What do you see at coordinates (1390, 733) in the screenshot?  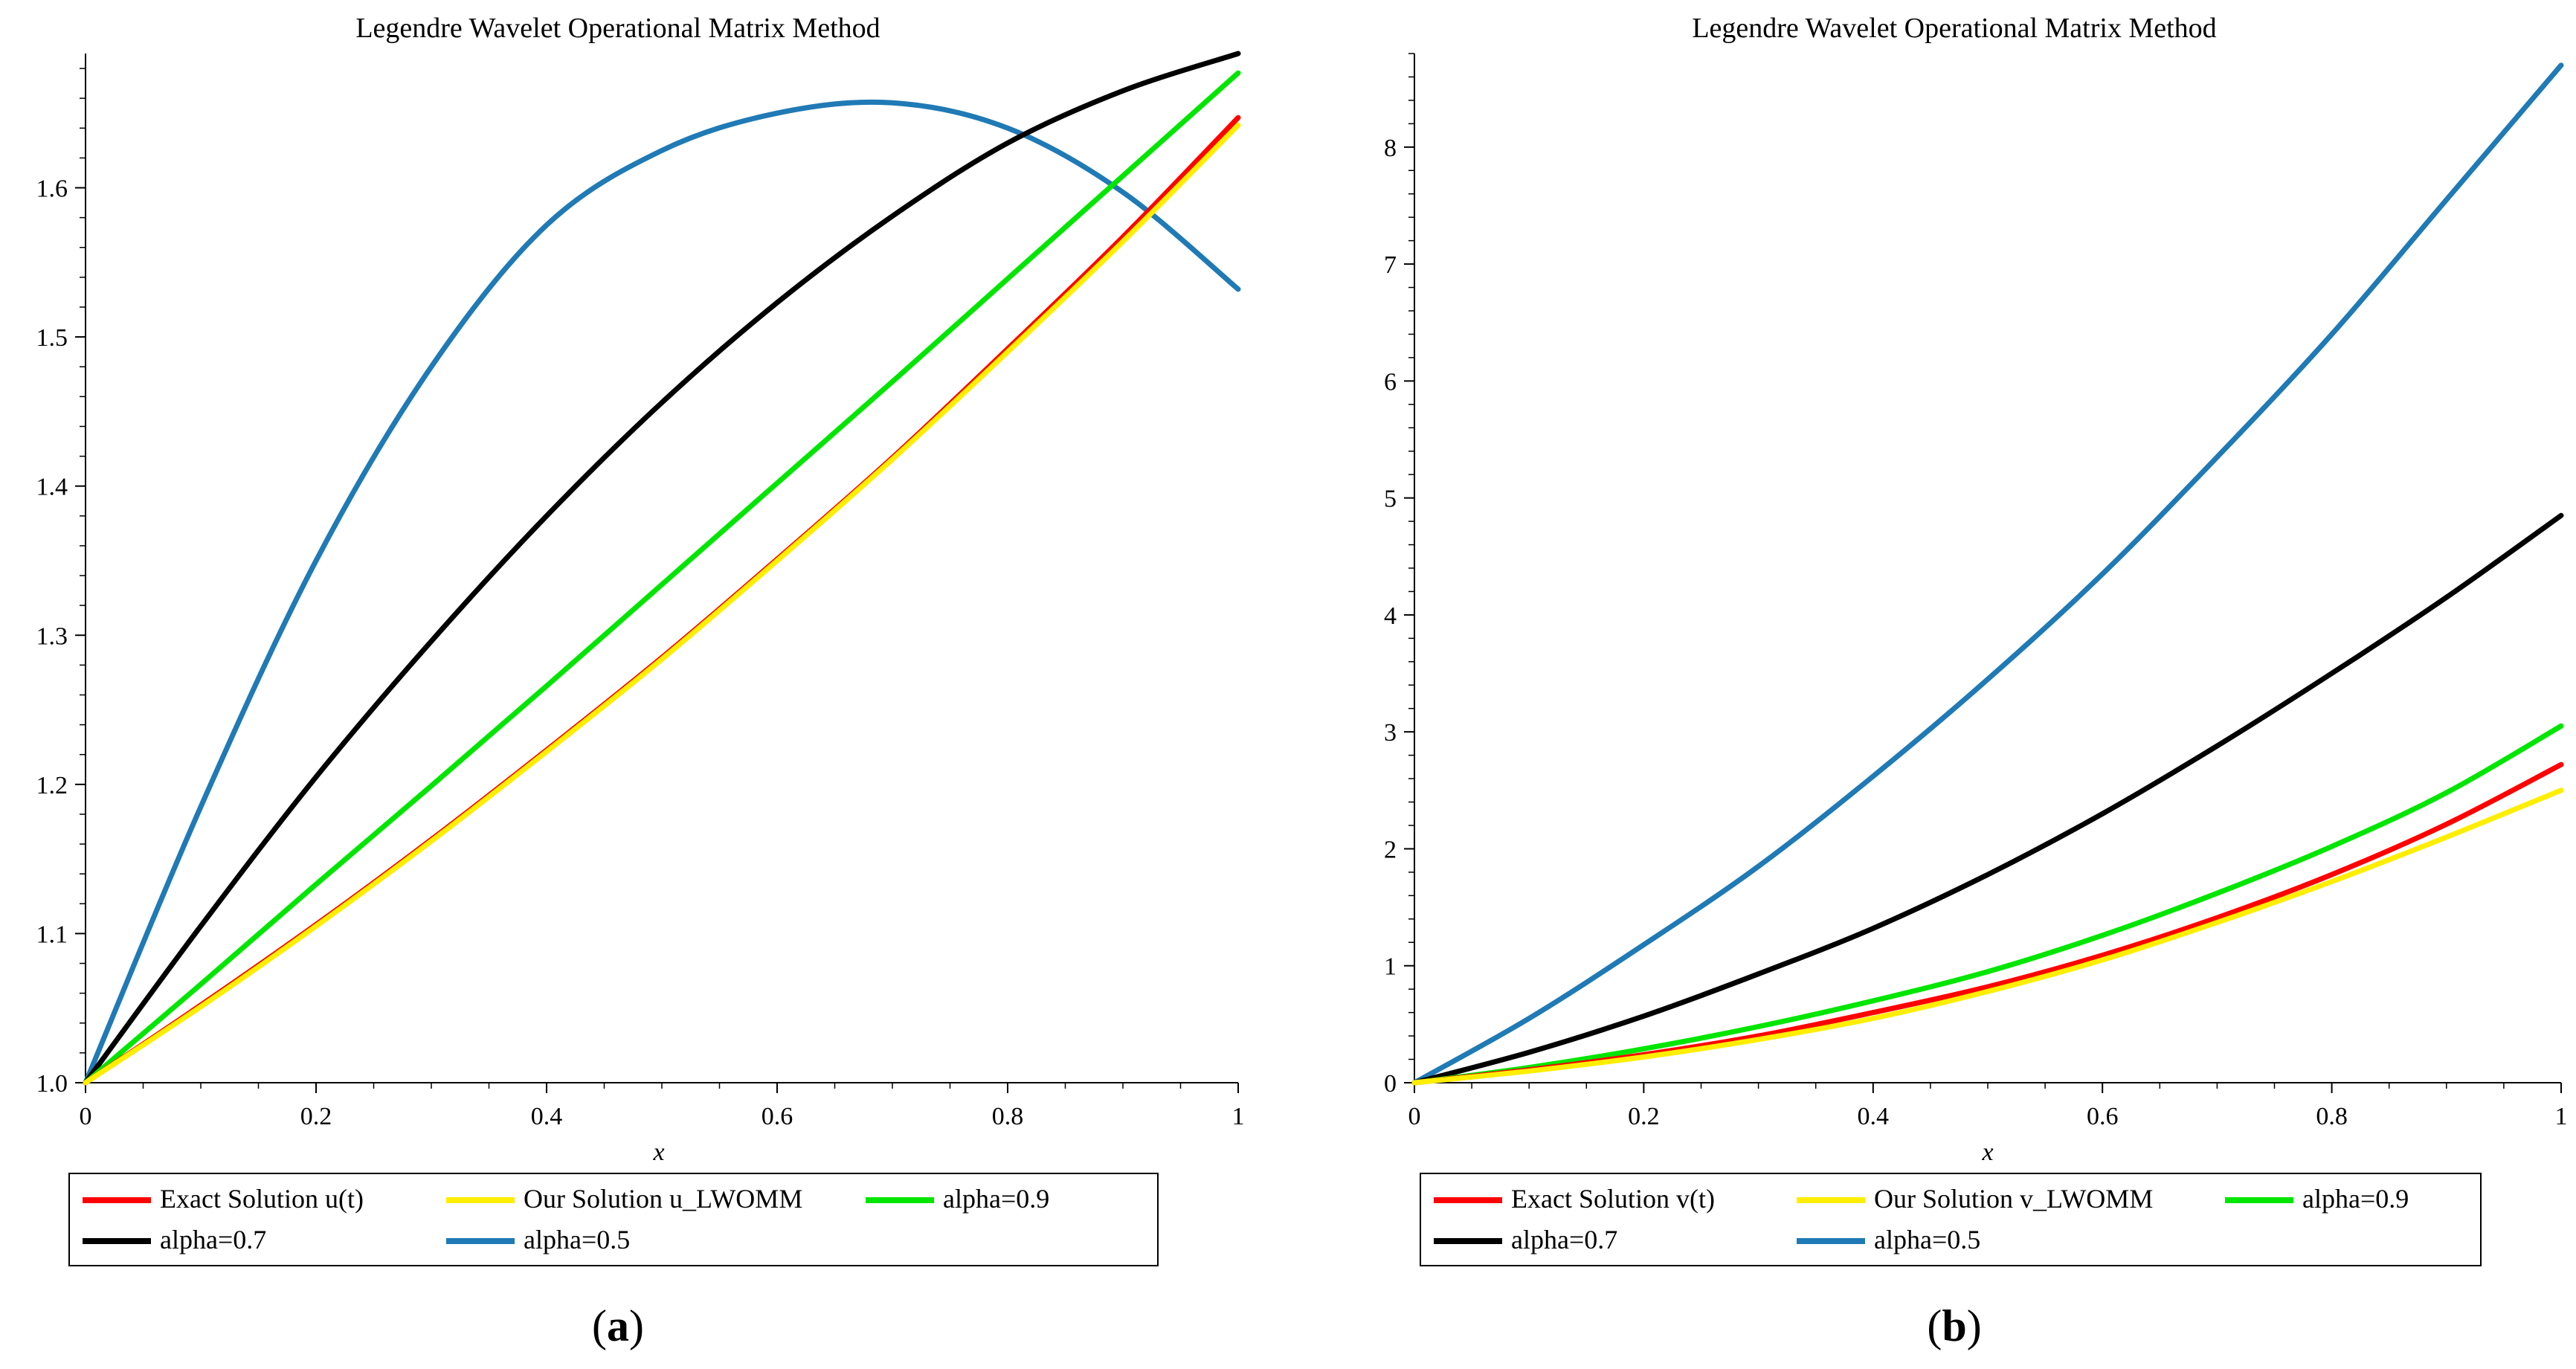 I see `y-tick-label: 3` at bounding box center [1390, 733].